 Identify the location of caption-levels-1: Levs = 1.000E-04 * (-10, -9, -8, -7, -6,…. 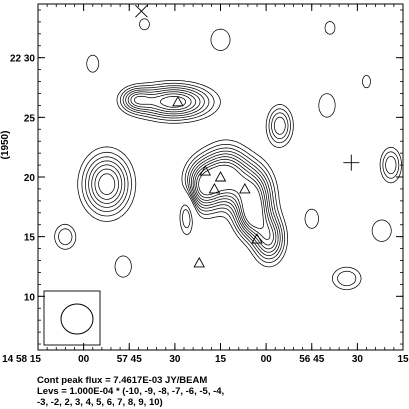
(131, 391).